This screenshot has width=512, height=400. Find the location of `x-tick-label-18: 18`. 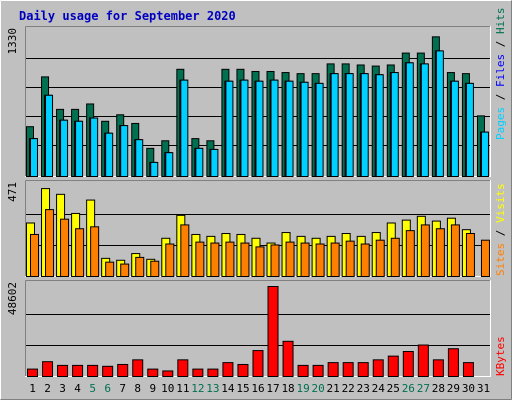

x-tick-label-18: 18 is located at coordinates (287, 388).